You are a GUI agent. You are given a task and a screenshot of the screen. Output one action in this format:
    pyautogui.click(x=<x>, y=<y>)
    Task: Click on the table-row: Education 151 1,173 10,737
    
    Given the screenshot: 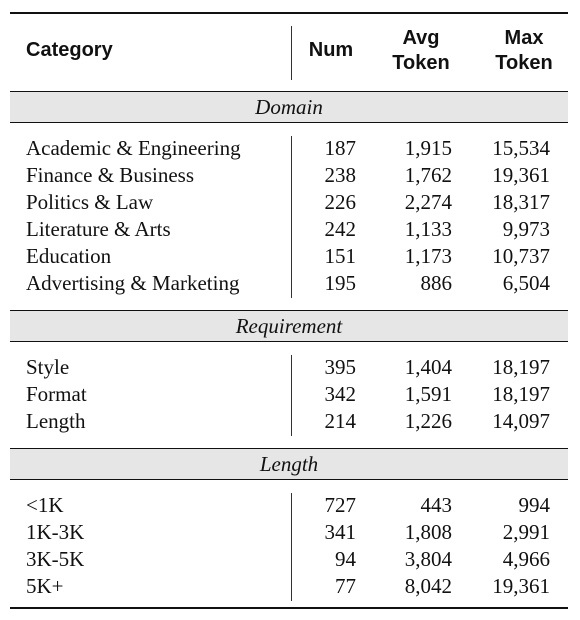 What is the action you would take?
    pyautogui.click(x=289, y=256)
    